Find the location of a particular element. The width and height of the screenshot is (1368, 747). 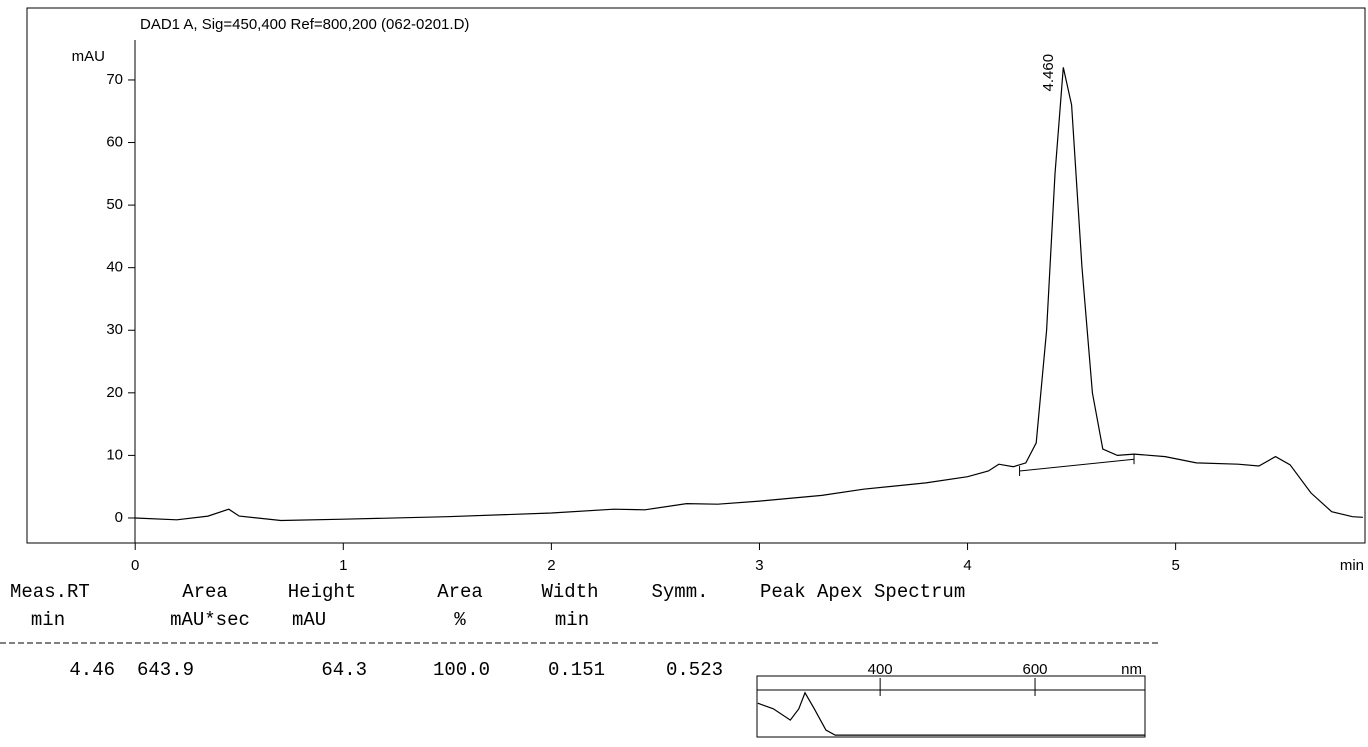

x-tick-label: 5 is located at coordinates (1175, 565).